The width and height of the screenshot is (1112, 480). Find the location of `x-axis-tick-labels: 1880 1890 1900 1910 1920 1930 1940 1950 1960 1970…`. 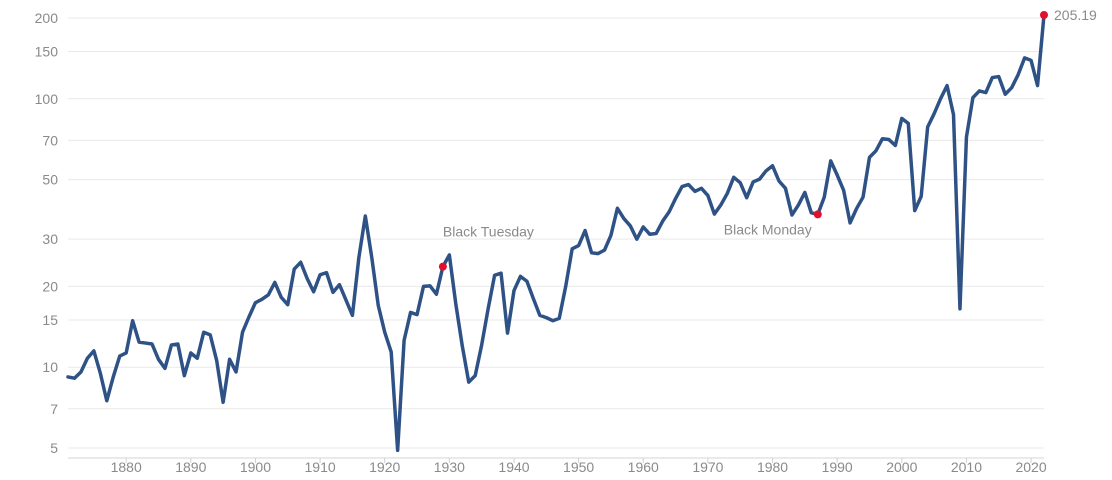

x-axis-tick-labels: 1880 1890 1900 1910 1920 1930 1940 1950 1960 1970… is located at coordinates (579, 467).